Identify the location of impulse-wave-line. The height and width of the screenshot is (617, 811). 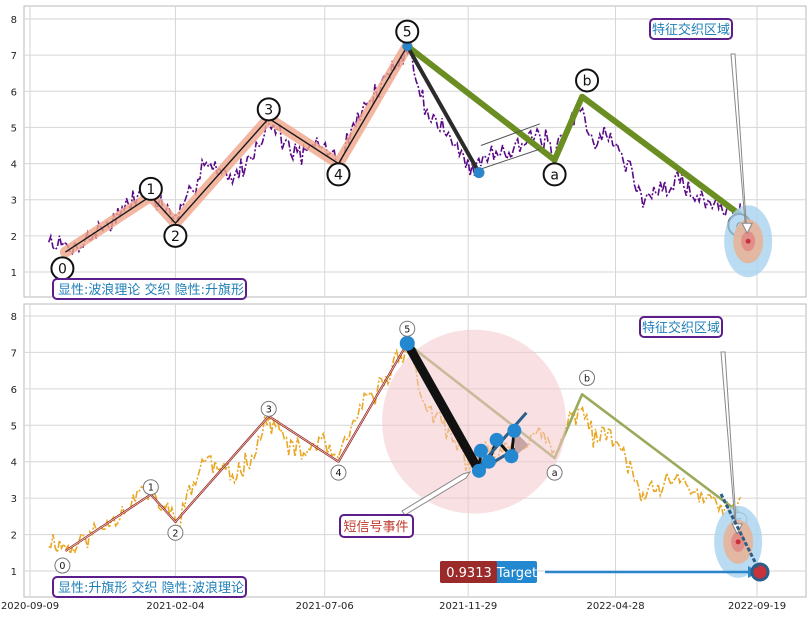
(236, 149).